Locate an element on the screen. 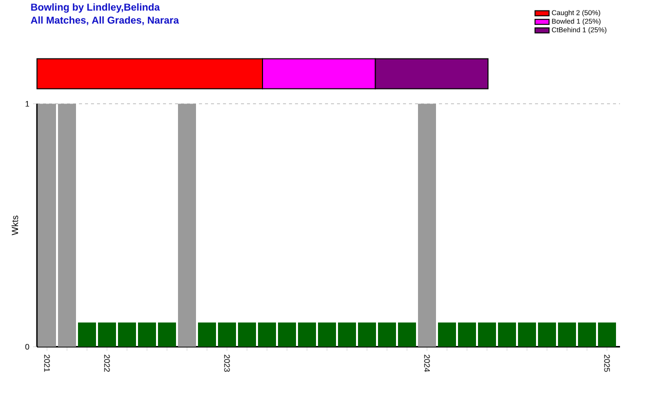  x-tick-label: 2023 is located at coordinates (227, 363).